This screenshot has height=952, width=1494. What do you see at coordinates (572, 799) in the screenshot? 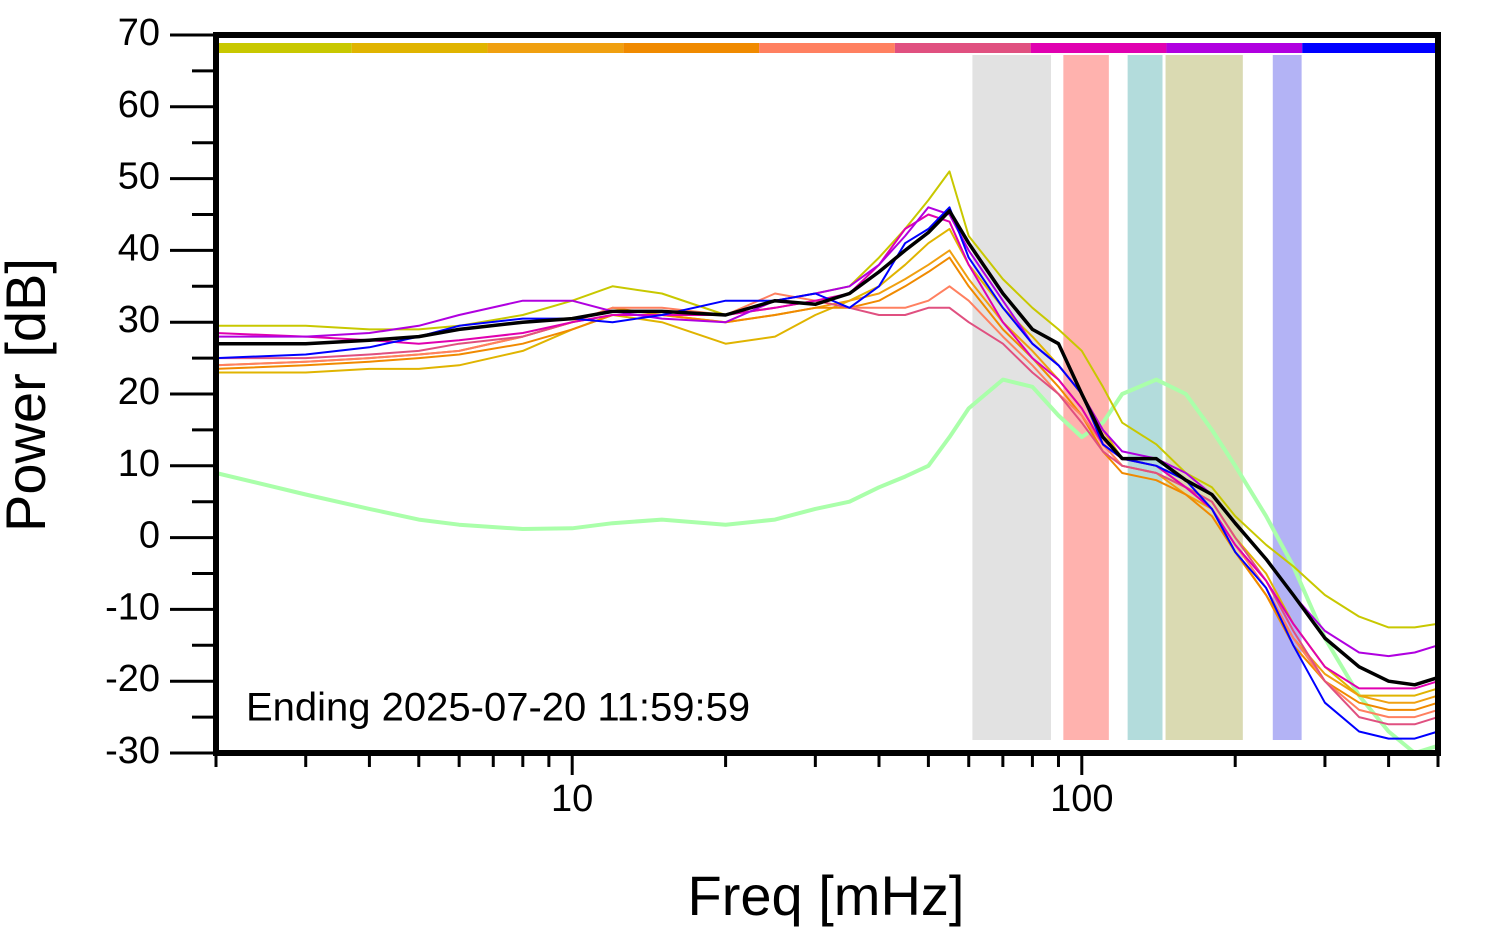
I see `x-tick-label: 10` at bounding box center [572, 799].